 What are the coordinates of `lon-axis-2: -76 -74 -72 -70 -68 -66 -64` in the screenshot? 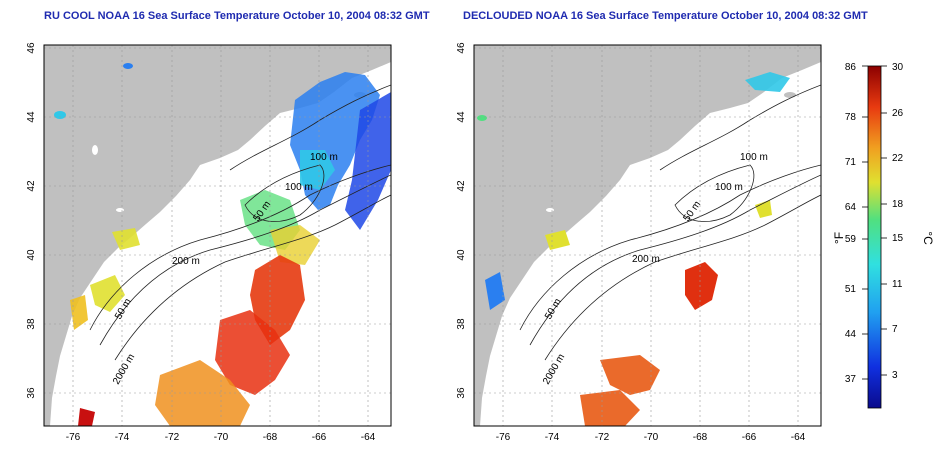 It's located at (651, 437).